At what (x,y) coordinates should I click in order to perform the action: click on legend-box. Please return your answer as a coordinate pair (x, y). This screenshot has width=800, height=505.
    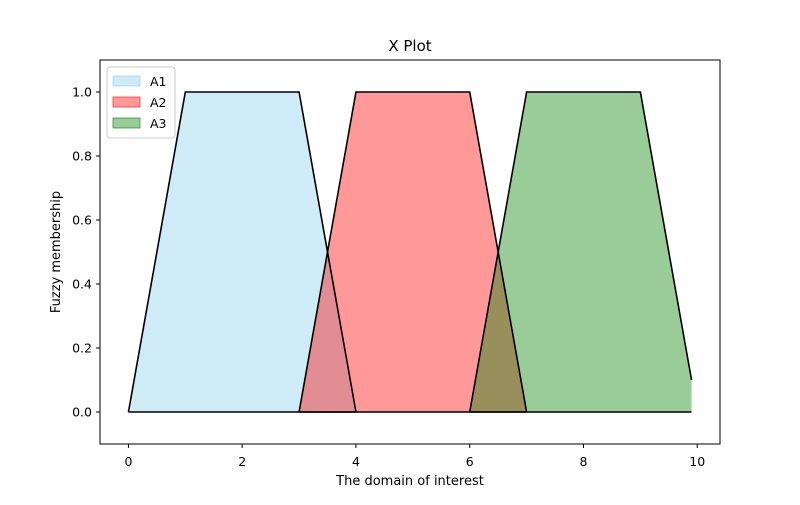
    Looking at the image, I should click on (141, 102).